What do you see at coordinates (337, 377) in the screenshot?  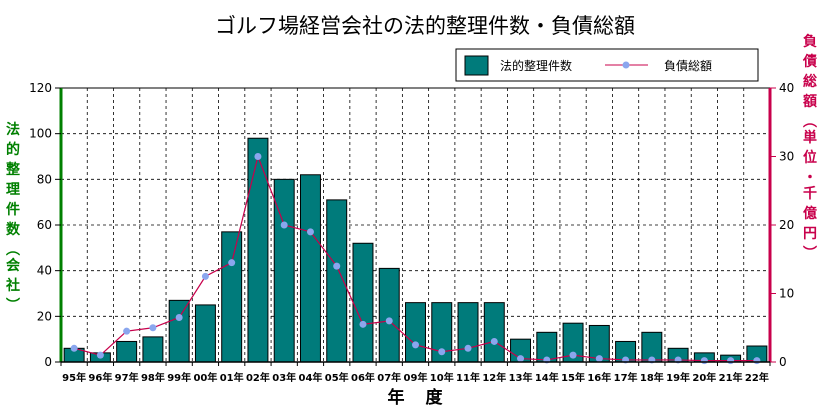 I see `x-tick-label: 05年` at bounding box center [337, 377].